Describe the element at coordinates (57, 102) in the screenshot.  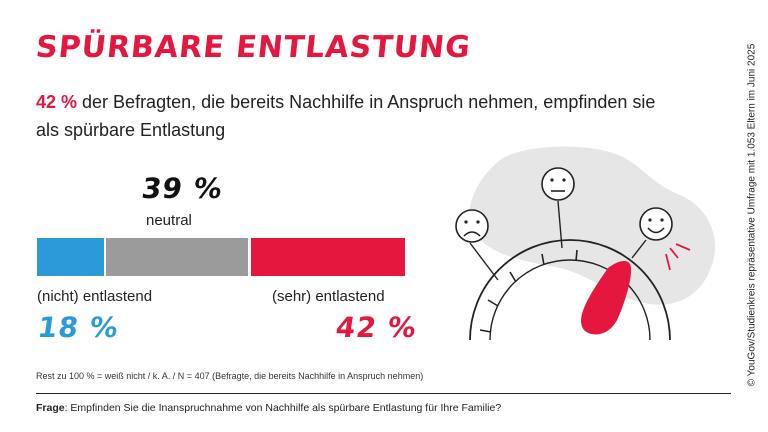
I see `subtitle-highlight: 42 %` at that location.